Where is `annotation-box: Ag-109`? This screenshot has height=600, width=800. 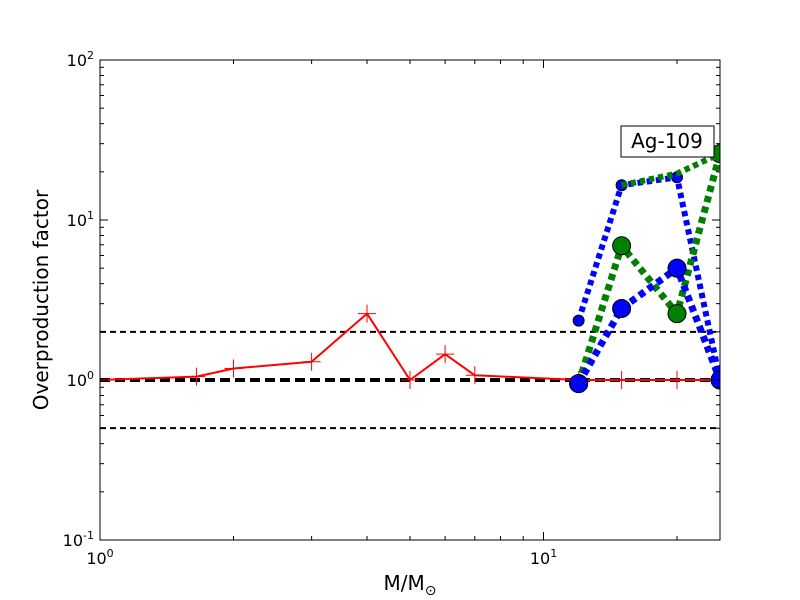
annotation-box: Ag-109 is located at coordinates (667, 141).